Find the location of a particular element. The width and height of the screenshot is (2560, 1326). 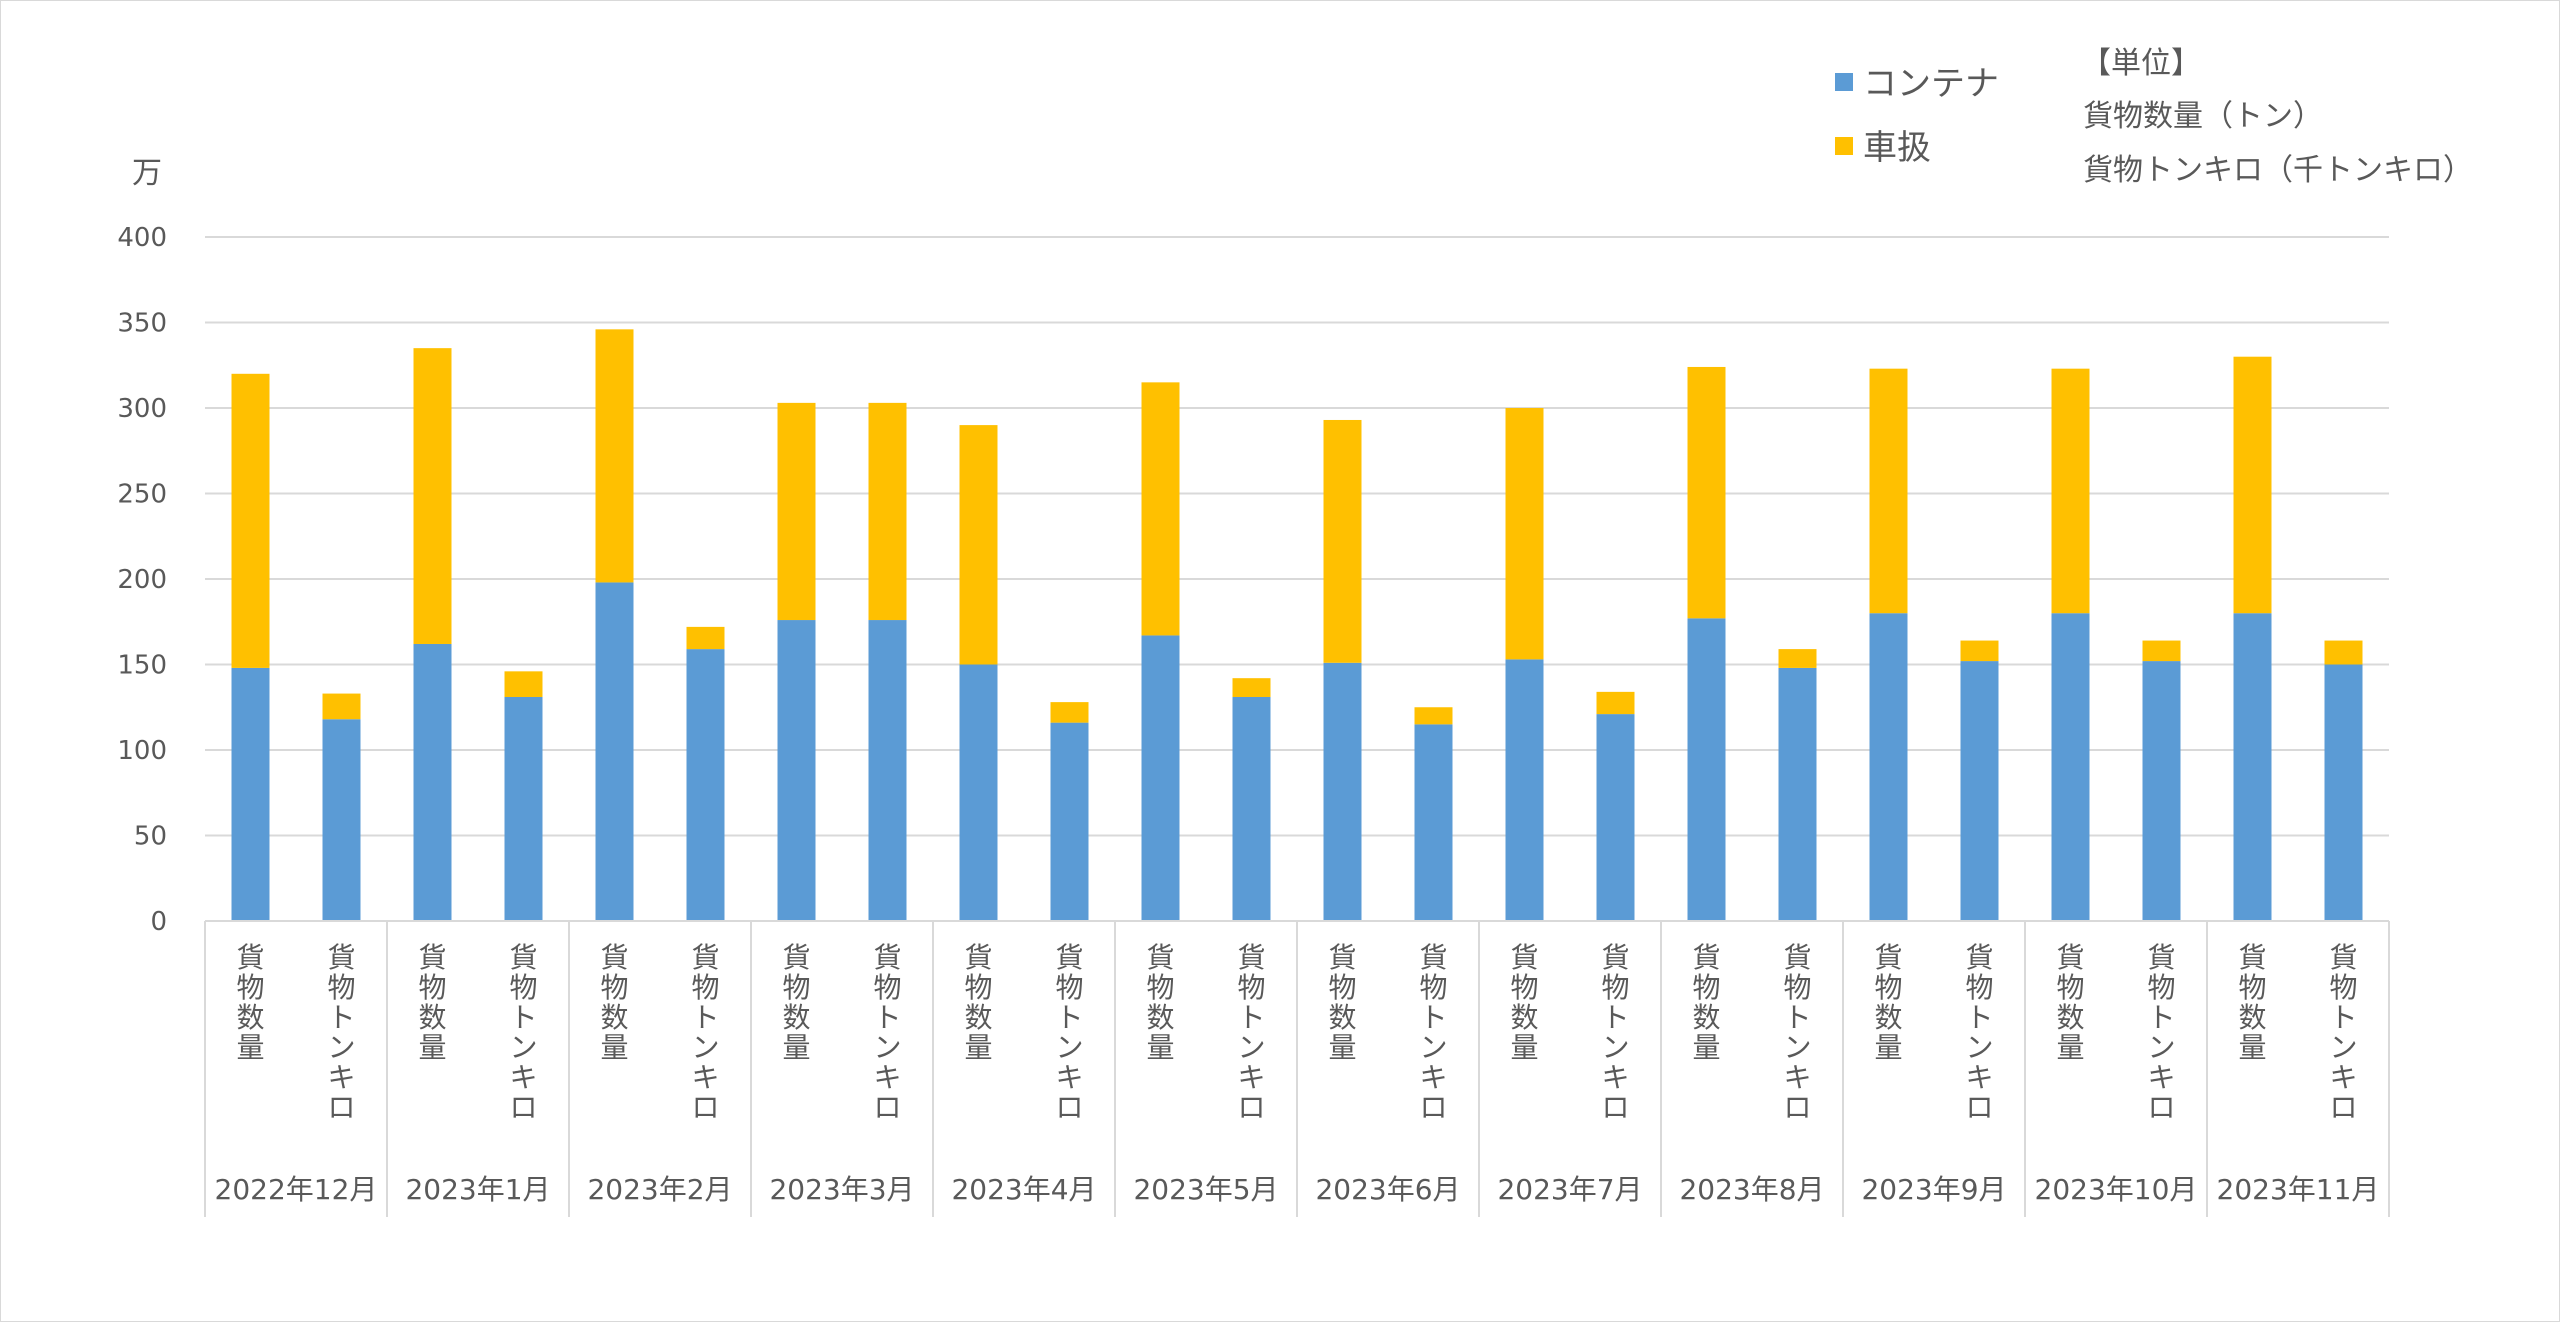

y-tick-label: 100 is located at coordinates (142, 751).